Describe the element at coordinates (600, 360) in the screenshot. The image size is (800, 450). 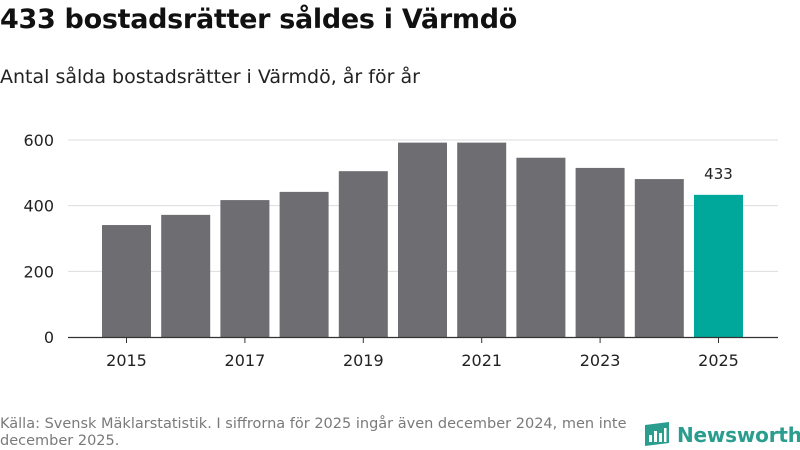
I see `x-tick-label-2023: 2023` at that location.